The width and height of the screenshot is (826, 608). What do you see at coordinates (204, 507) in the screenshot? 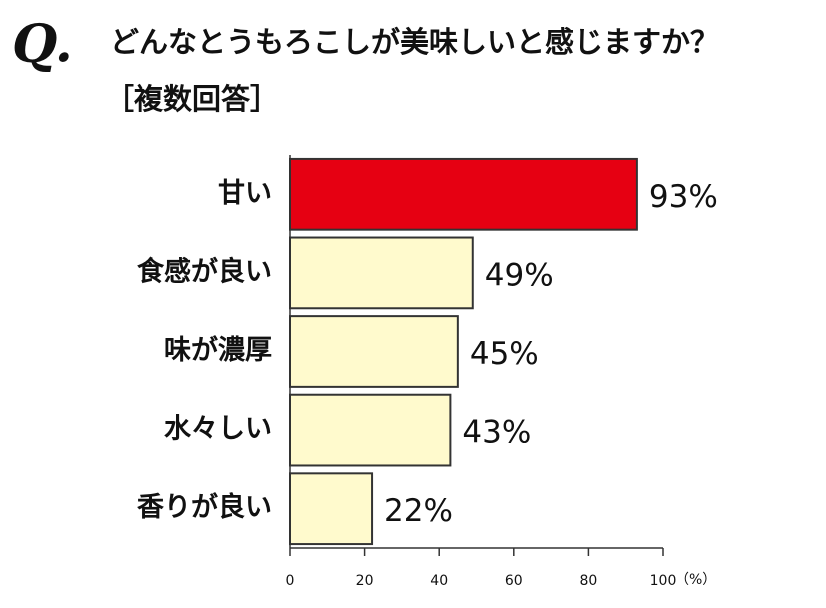
I see `category-label: 香りが良い` at bounding box center [204, 507].